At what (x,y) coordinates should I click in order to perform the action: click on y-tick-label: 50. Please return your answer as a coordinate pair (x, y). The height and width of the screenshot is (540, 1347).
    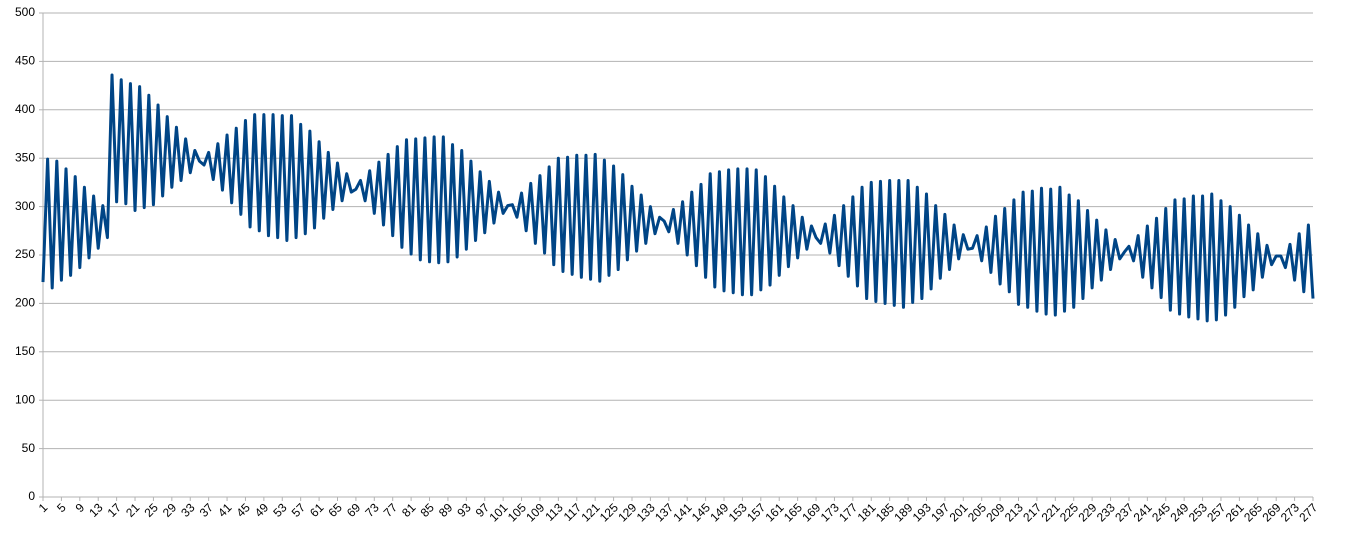
    Looking at the image, I should click on (29, 448).